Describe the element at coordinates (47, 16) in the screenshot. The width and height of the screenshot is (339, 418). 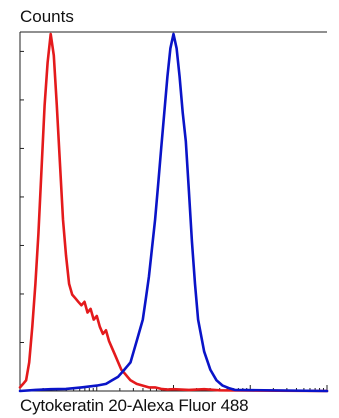
I see `y-axis-label: Counts` at that location.